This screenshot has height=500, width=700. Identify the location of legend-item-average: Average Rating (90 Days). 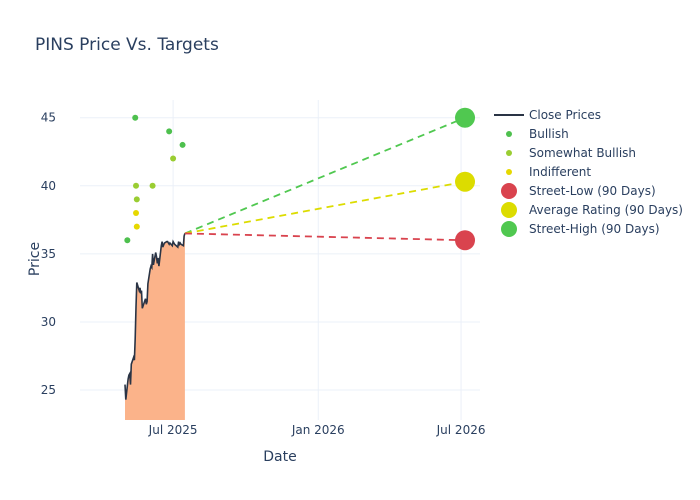
(592, 210).